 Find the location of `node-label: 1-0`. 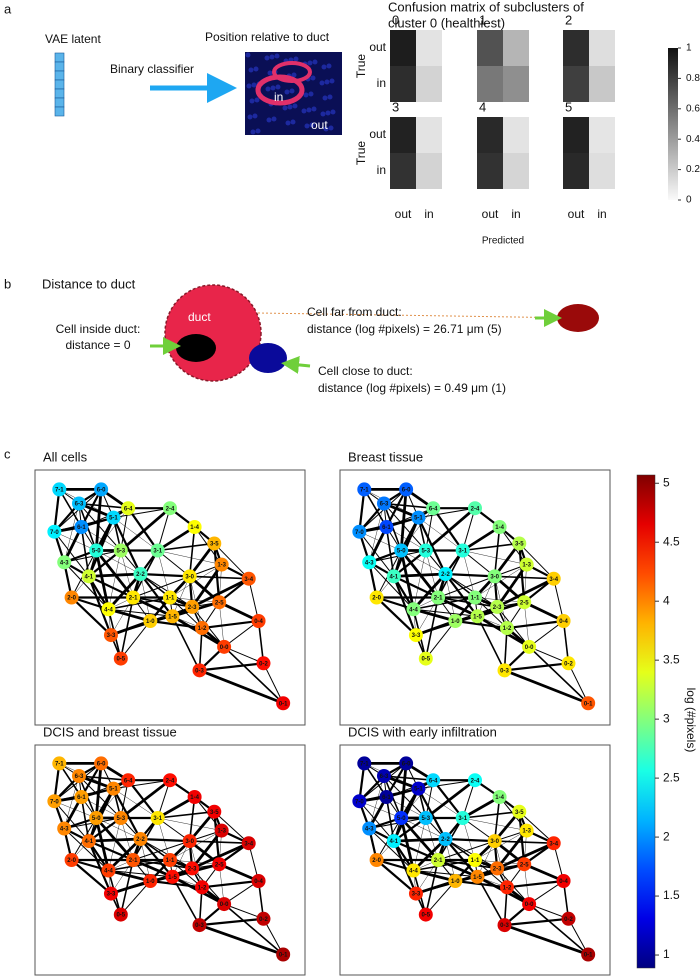

node-label: 1-0 is located at coordinates (455, 622).